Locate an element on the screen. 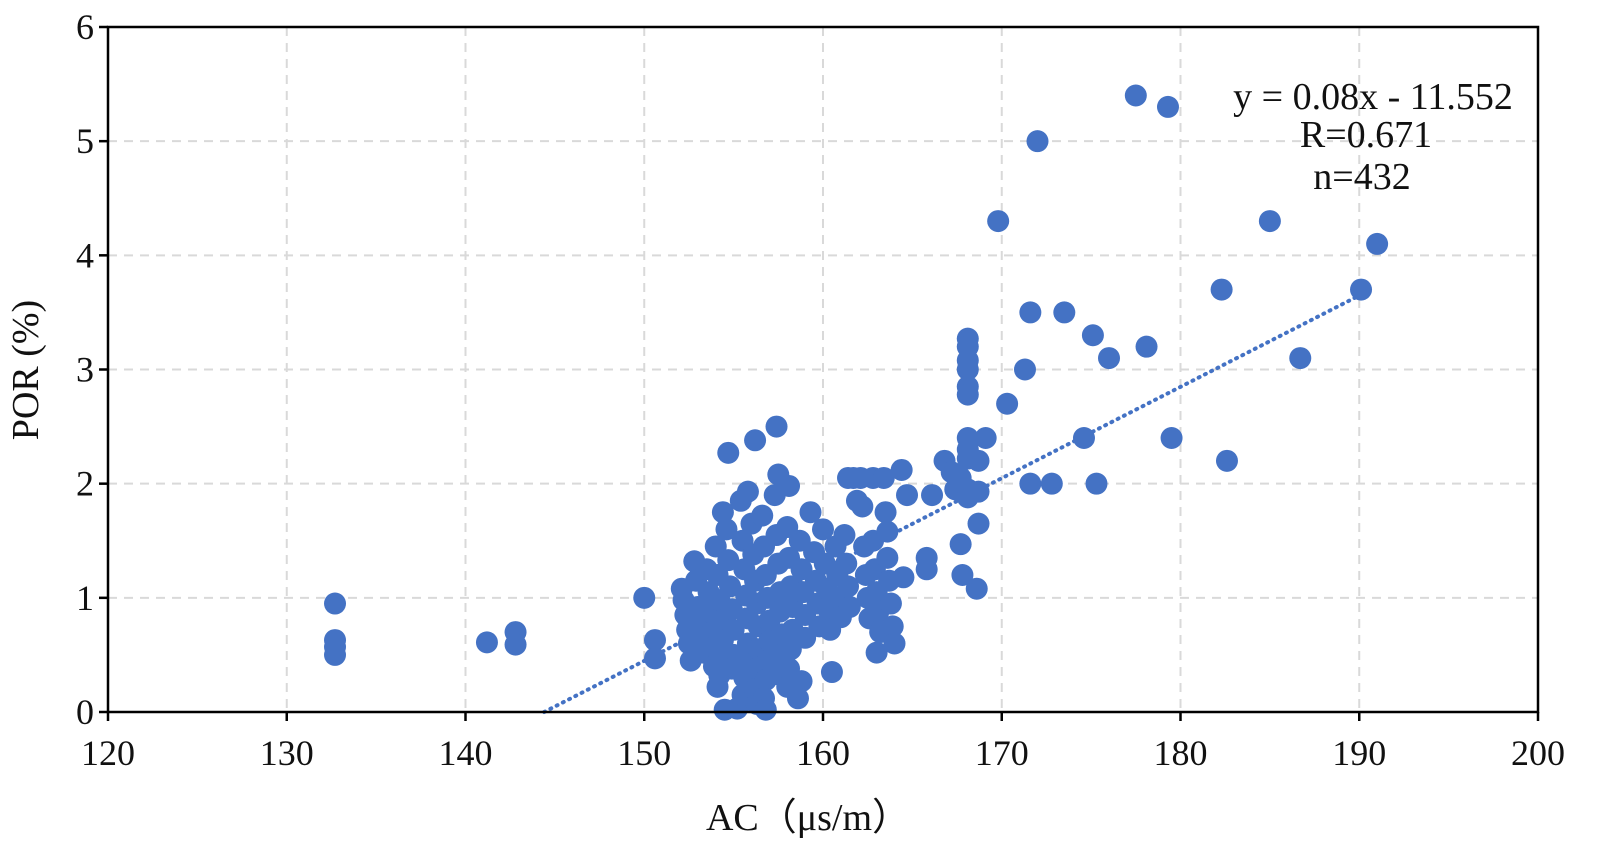  y-tick-label: 6 is located at coordinates (85, 27).